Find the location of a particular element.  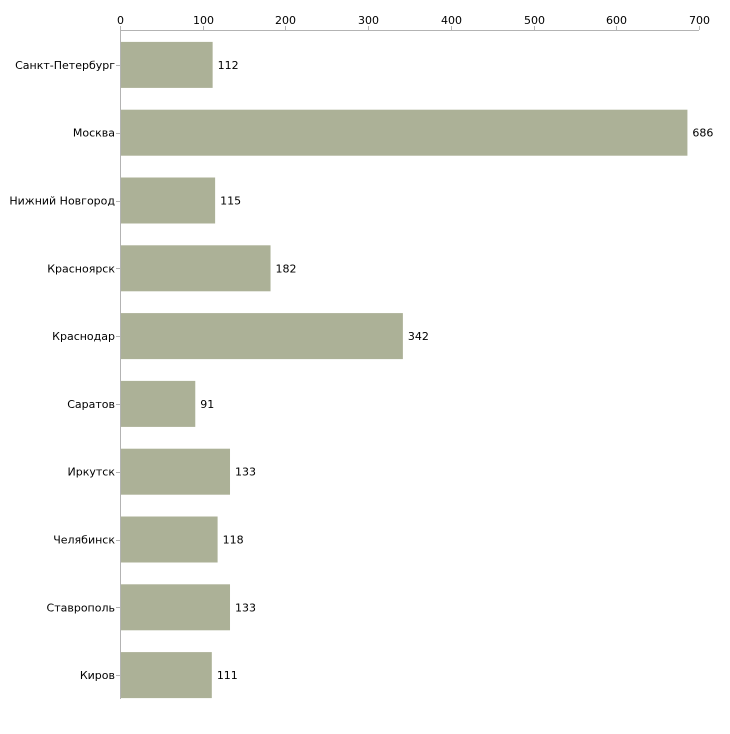

x-tick-label: 700 is located at coordinates (699, 20).